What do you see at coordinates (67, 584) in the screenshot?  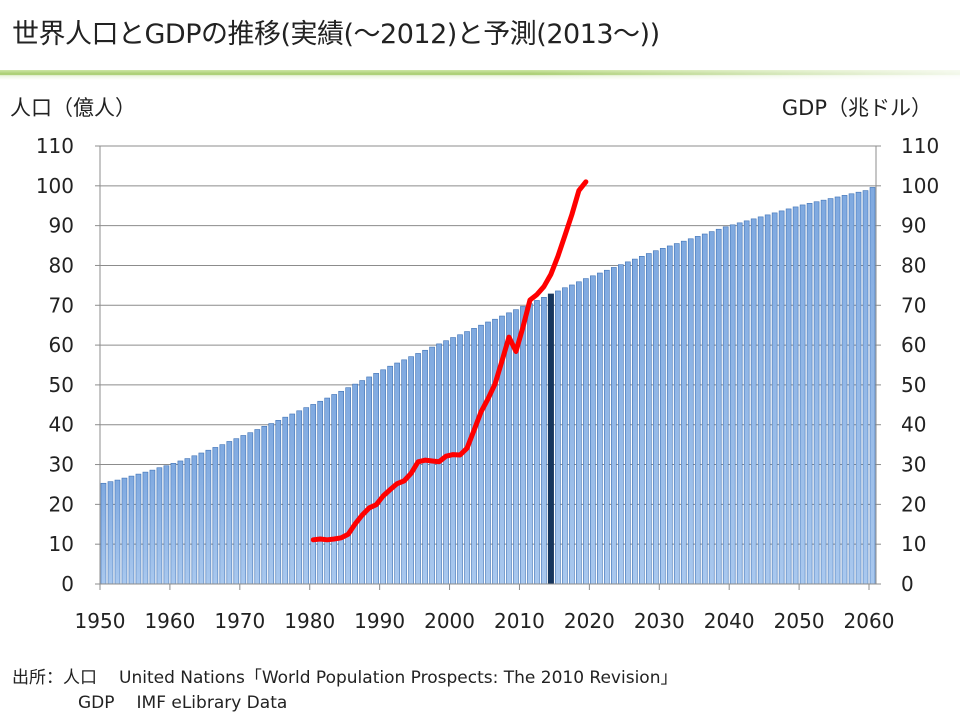 I see `y-tick-label-left: 0` at bounding box center [67, 584].